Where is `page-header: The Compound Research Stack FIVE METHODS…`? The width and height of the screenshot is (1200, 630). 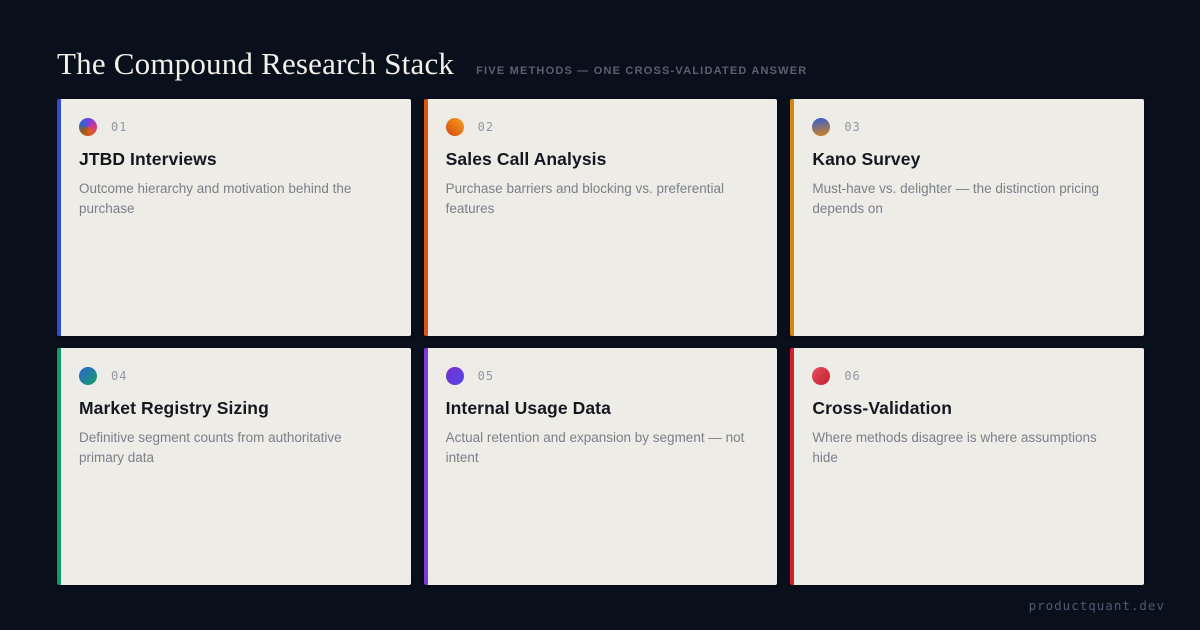 page-header: The Compound Research Stack FIVE METHODS… is located at coordinates (600, 64).